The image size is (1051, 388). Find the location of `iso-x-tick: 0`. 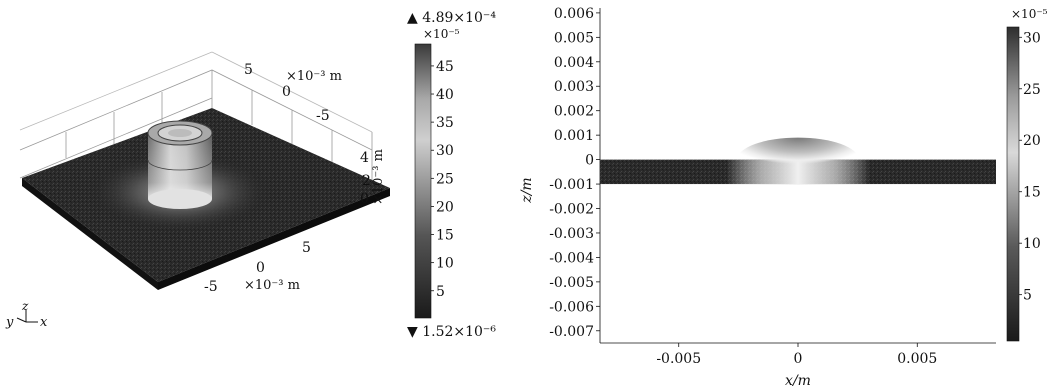

iso-x-tick: 0 is located at coordinates (260, 268).